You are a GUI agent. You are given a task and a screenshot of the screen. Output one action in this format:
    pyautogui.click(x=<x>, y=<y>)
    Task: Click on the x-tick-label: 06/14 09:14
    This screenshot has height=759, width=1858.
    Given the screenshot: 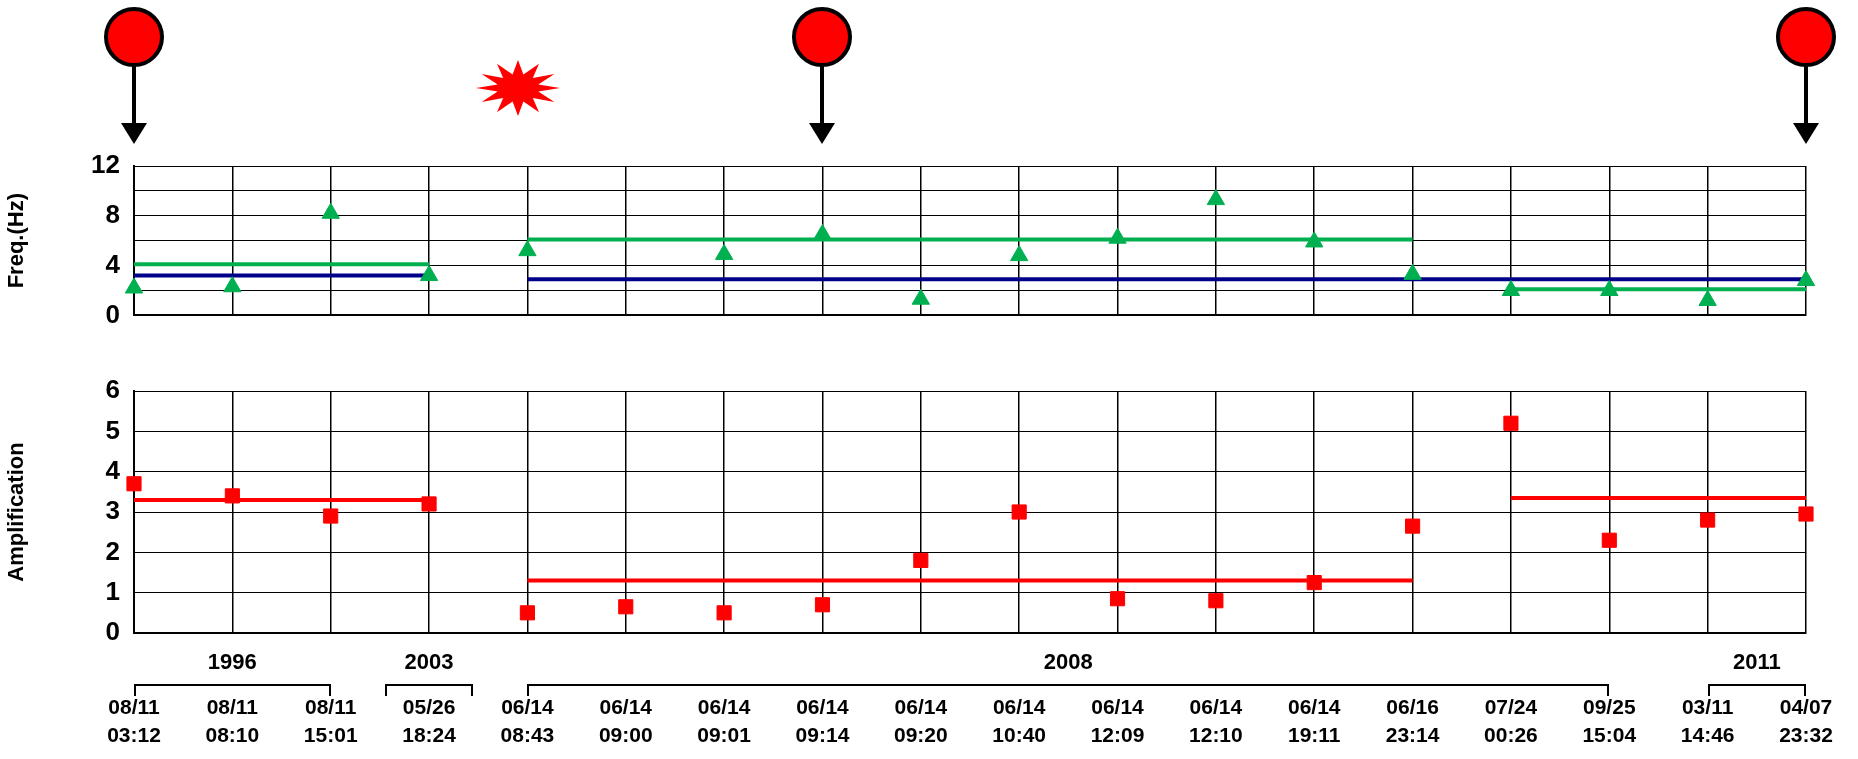 What is the action you would take?
    pyautogui.click(x=822, y=720)
    